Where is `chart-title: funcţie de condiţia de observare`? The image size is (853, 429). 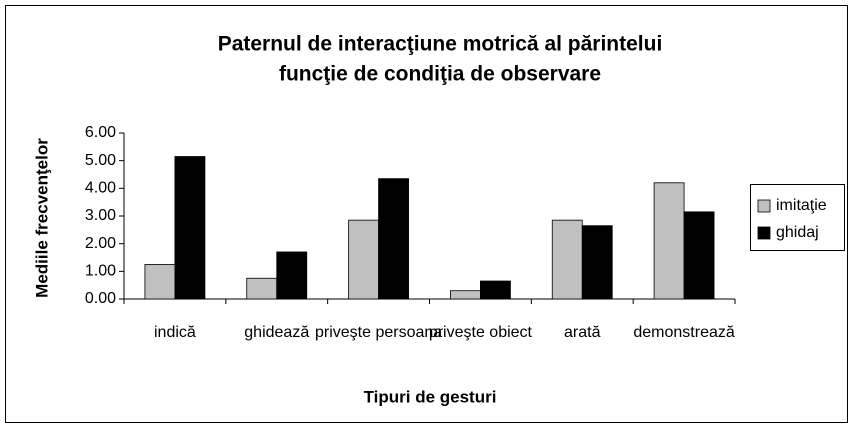
chart-title: funcţie de condiţia de observare is located at coordinates (440, 74).